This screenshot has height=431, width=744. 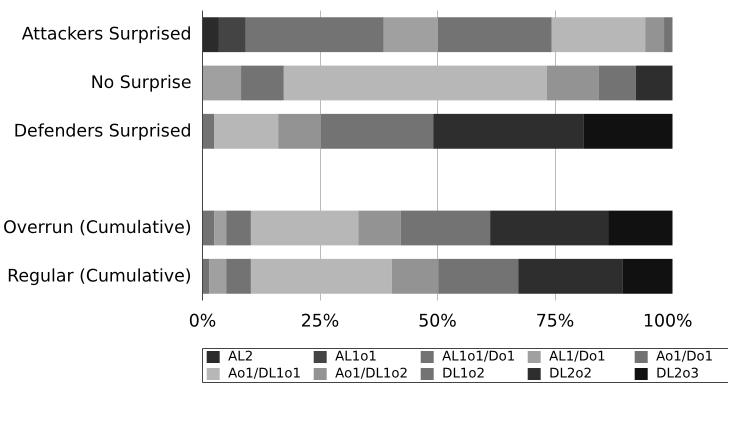 I want to click on y-tick-label: Defenders Surprised, so click(x=103, y=131).